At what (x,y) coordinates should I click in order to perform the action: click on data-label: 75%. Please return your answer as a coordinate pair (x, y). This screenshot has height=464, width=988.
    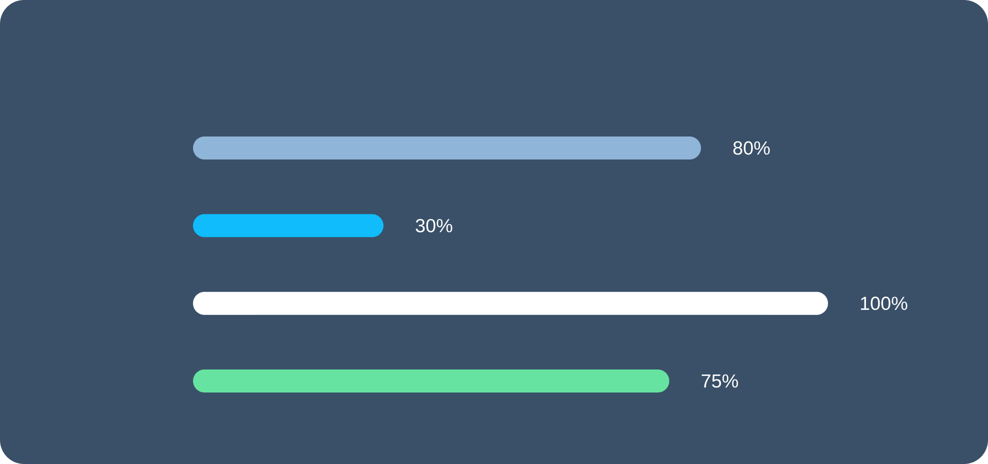
    Looking at the image, I should click on (720, 381).